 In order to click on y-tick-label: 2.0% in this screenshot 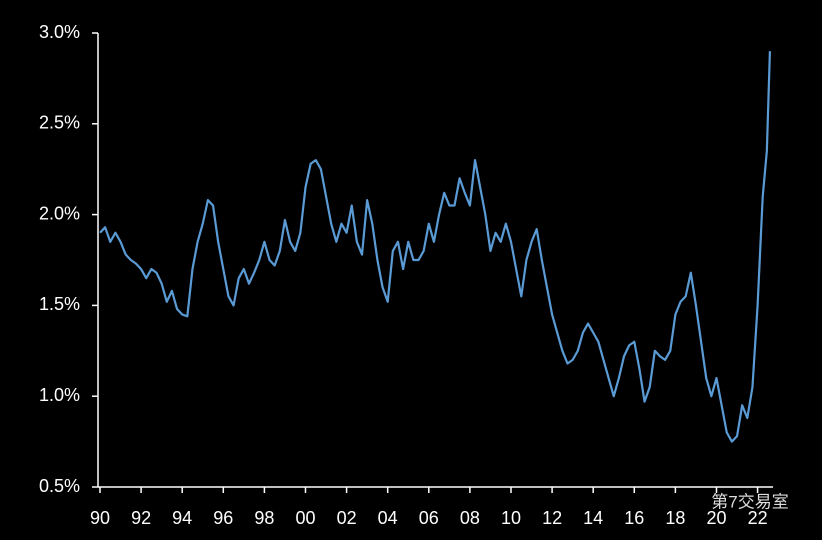, I will do `click(59, 213)`.